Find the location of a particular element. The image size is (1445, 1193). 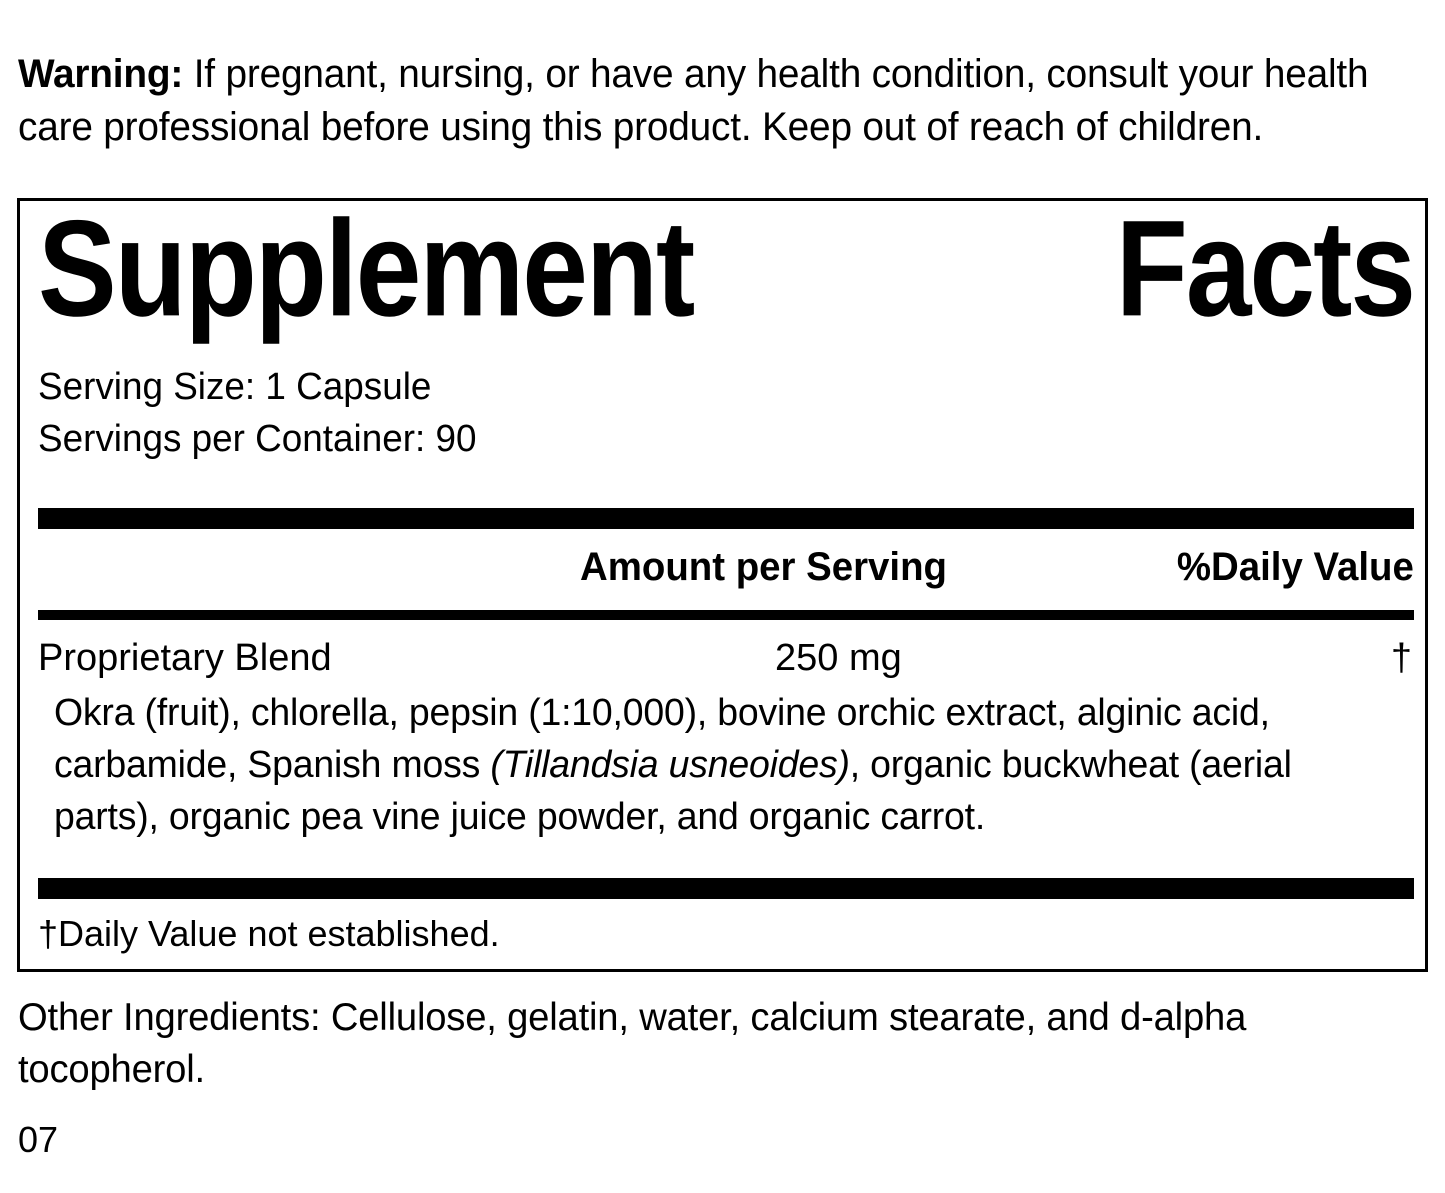

column-header-amount-per-serving: Amount per Serving is located at coordinates (763, 567).